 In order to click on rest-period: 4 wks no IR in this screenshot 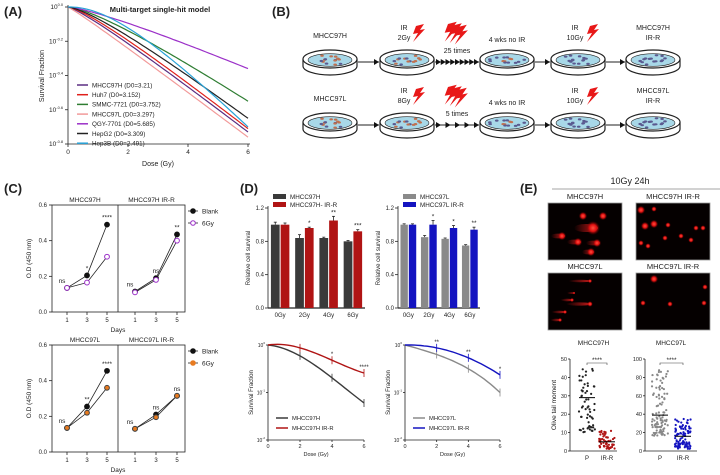, I will do `click(507, 40)`.